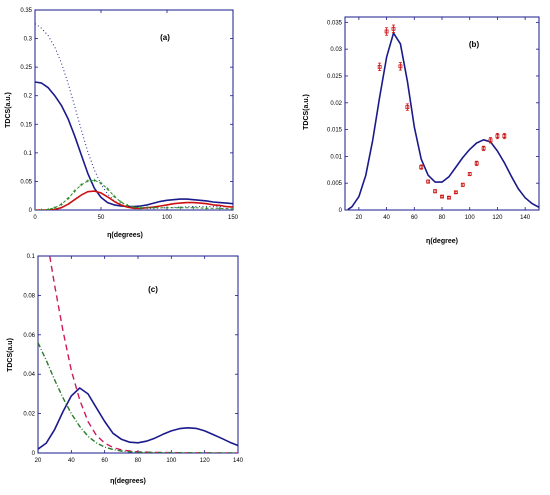 Image resolution: width=550 pixels, height=495 pixels. I want to click on x-tick-label: 50, so click(101, 218).